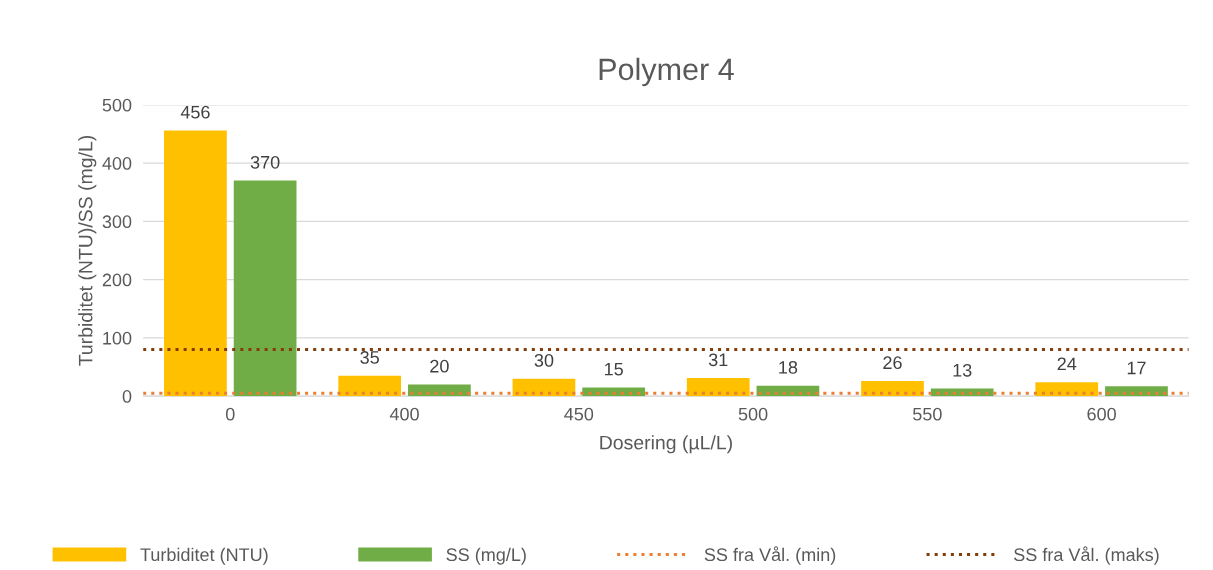 Image resolution: width=1213 pixels, height=570 pixels. What do you see at coordinates (788, 367) in the screenshot?
I see `data-label: 18` at bounding box center [788, 367].